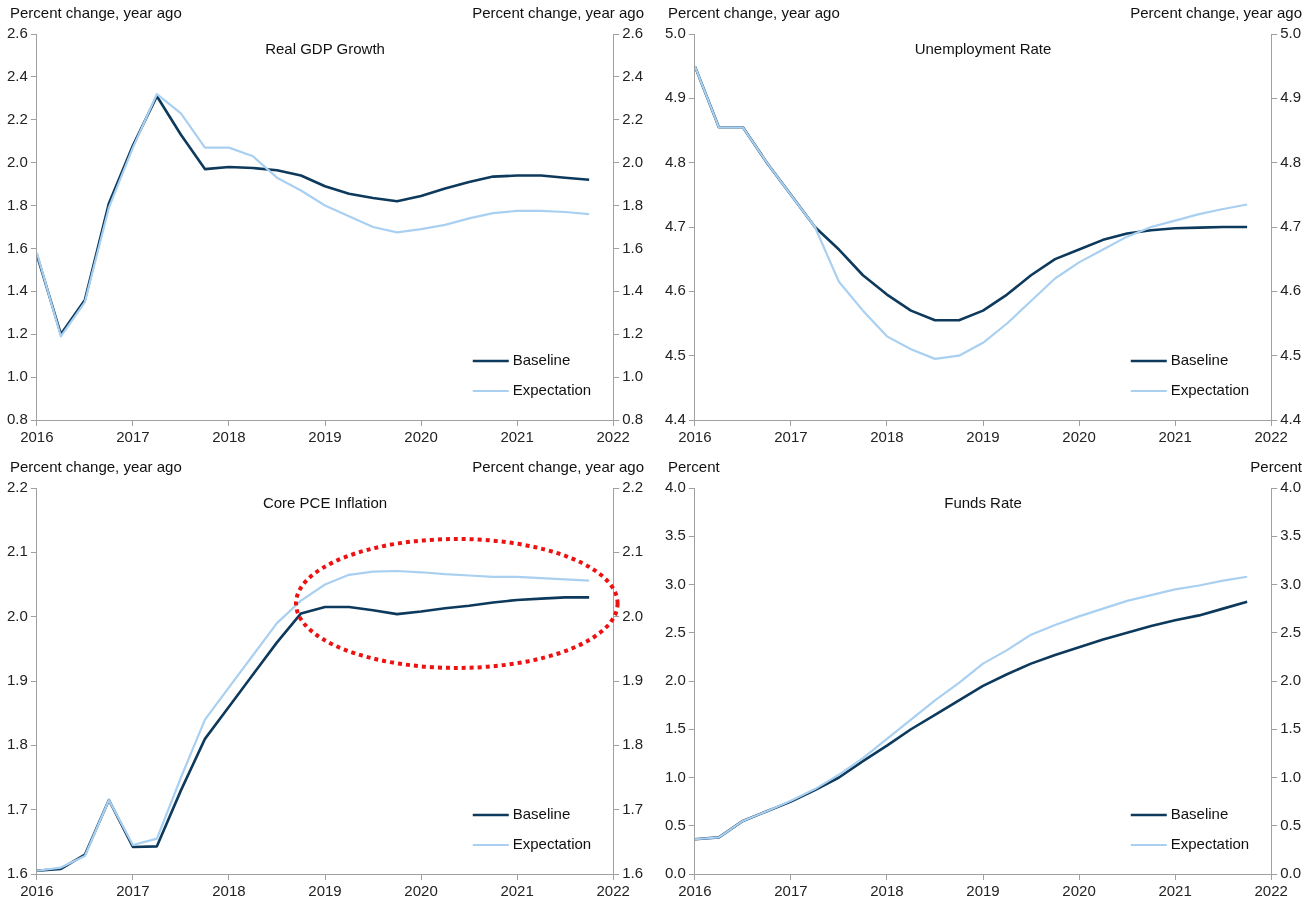  What do you see at coordinates (1291, 631) in the screenshot?
I see `y2-tick-label: 2.5` at bounding box center [1291, 631].